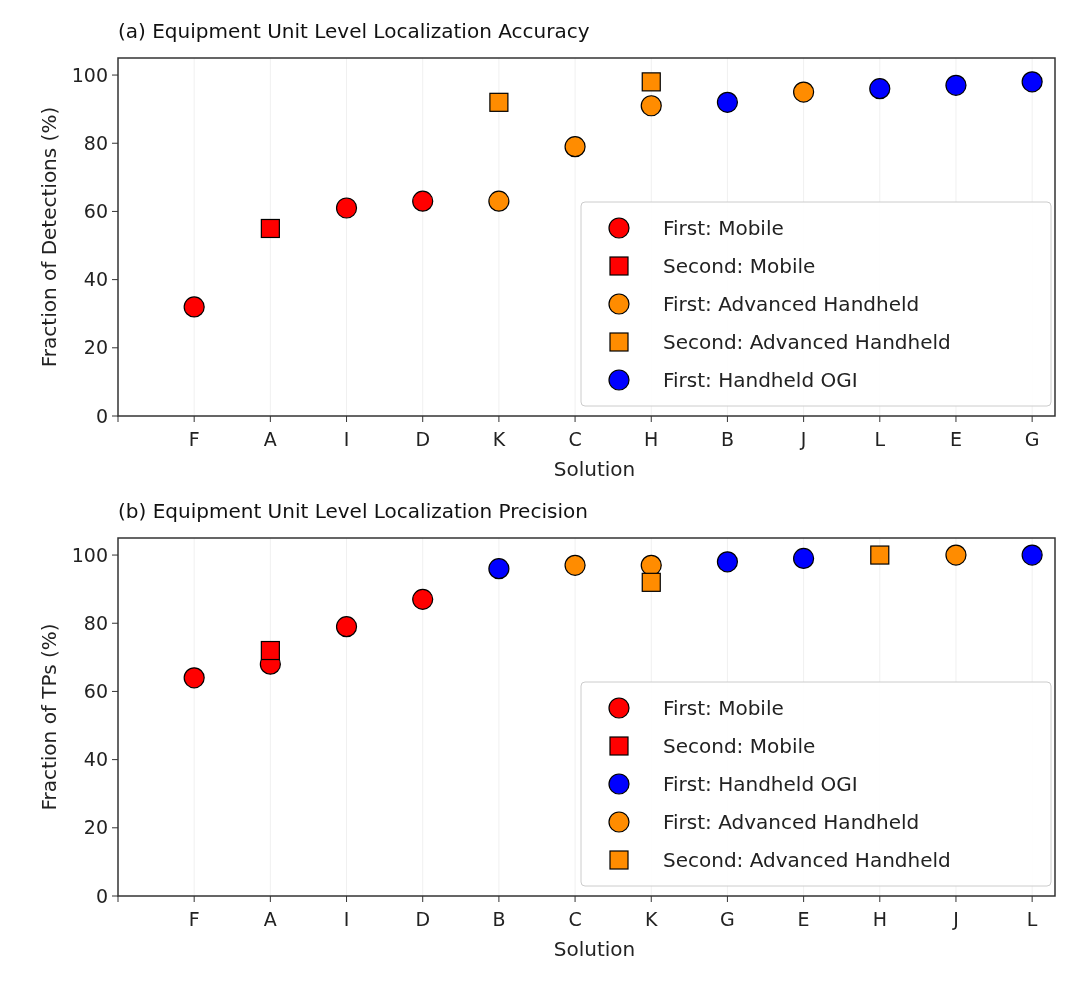 The width and height of the screenshot is (1071, 986). Describe the element at coordinates (49, 717) in the screenshot. I see `y-axis-title: Fraction of TPs (%)` at that location.